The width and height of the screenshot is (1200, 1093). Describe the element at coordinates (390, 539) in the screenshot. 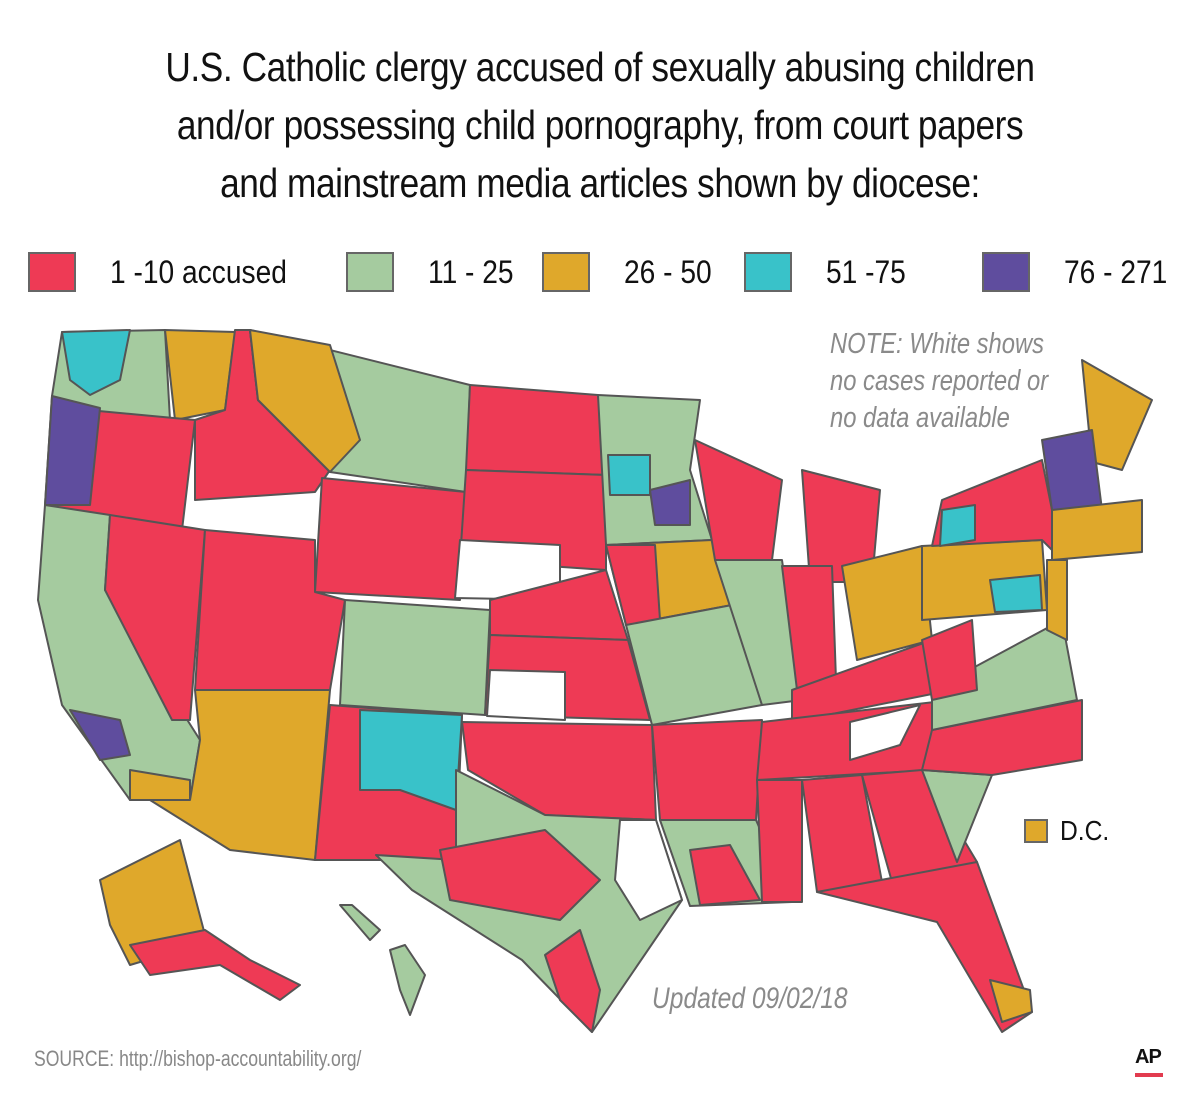

I see `region-wy` at that location.